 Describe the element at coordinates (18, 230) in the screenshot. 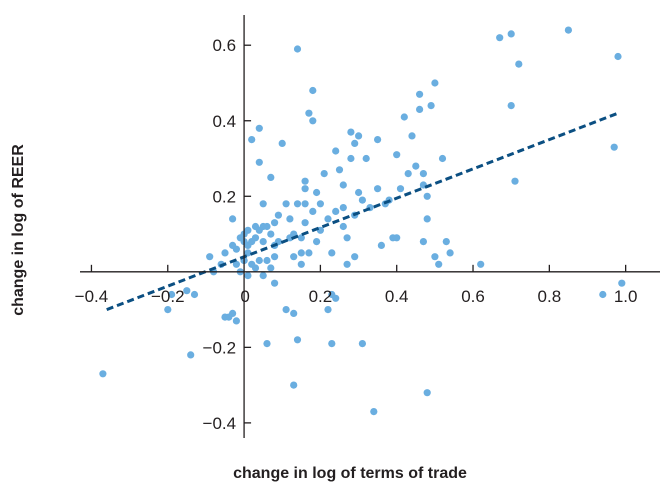

I see `y-axis-title: change in log of REER` at that location.